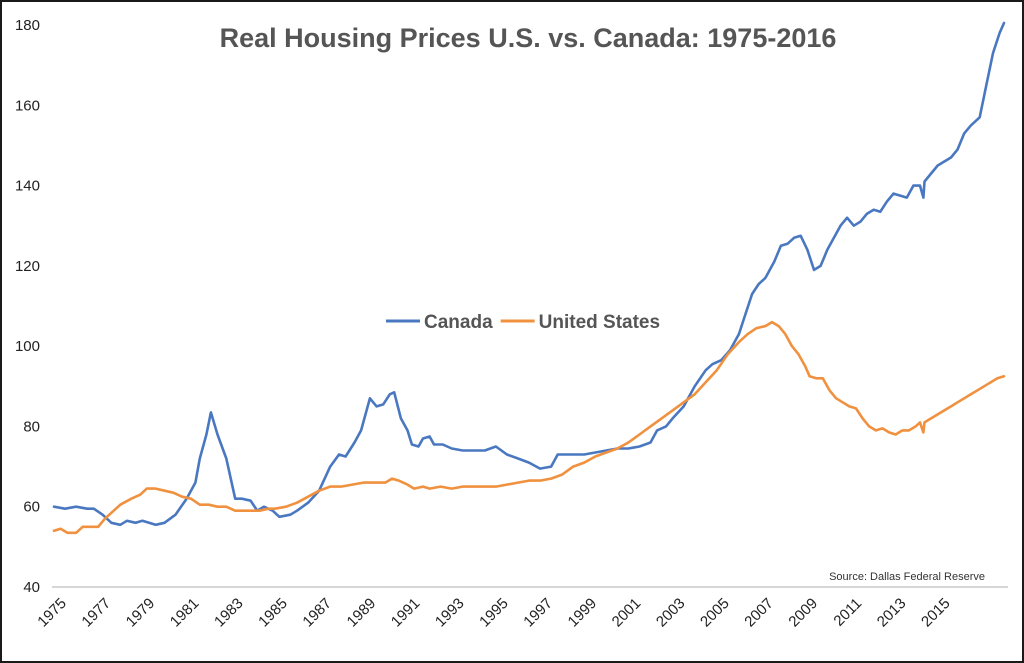  What do you see at coordinates (671, 613) in the screenshot?
I see `x-tick-label: 2003` at bounding box center [671, 613].